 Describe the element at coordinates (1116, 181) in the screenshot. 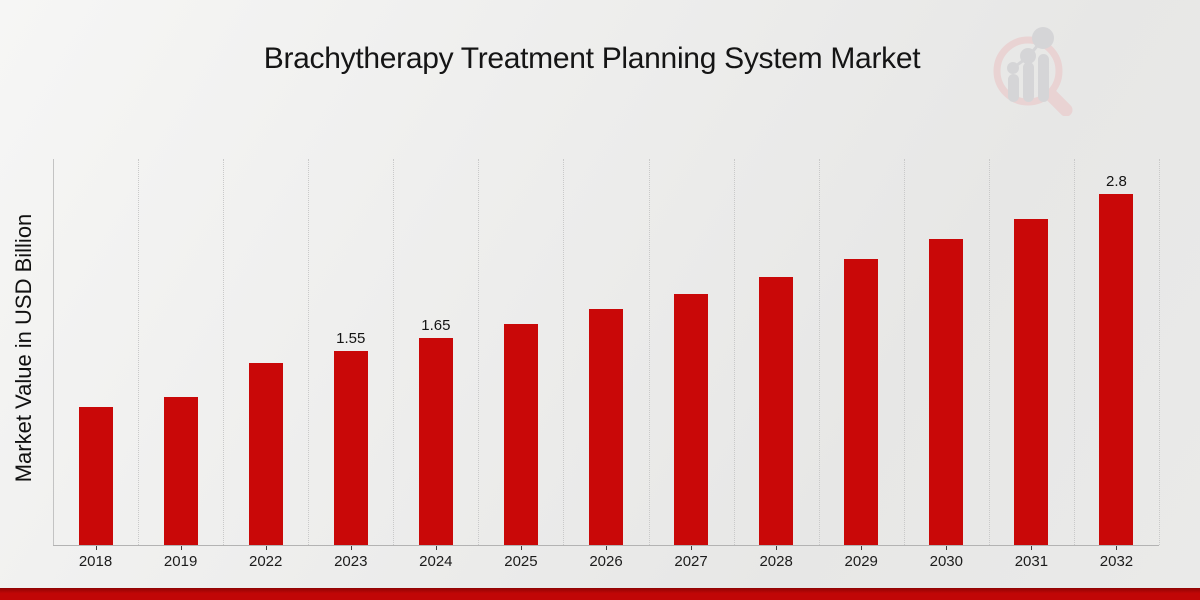

I see `bar-value-label: 2.8` at that location.